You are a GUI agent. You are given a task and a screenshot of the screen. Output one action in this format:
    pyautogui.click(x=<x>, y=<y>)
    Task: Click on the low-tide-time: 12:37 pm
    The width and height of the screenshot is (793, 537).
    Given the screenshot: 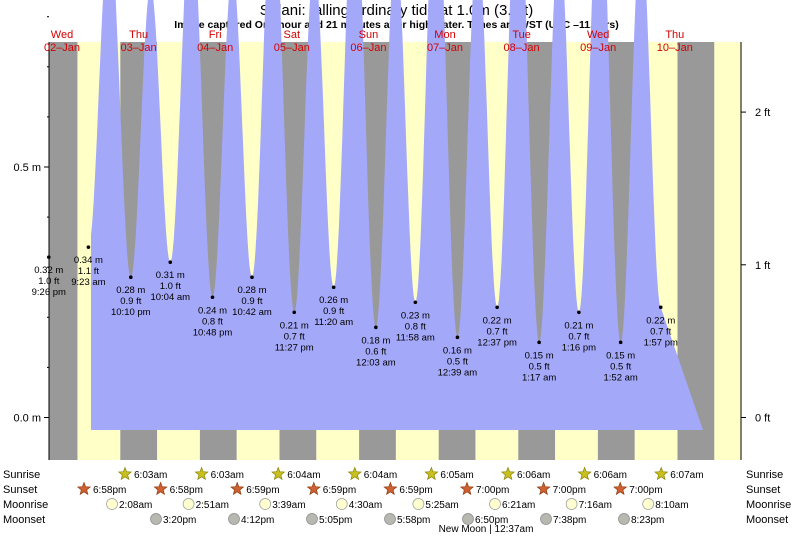 What is the action you would take?
    pyautogui.click(x=497, y=342)
    